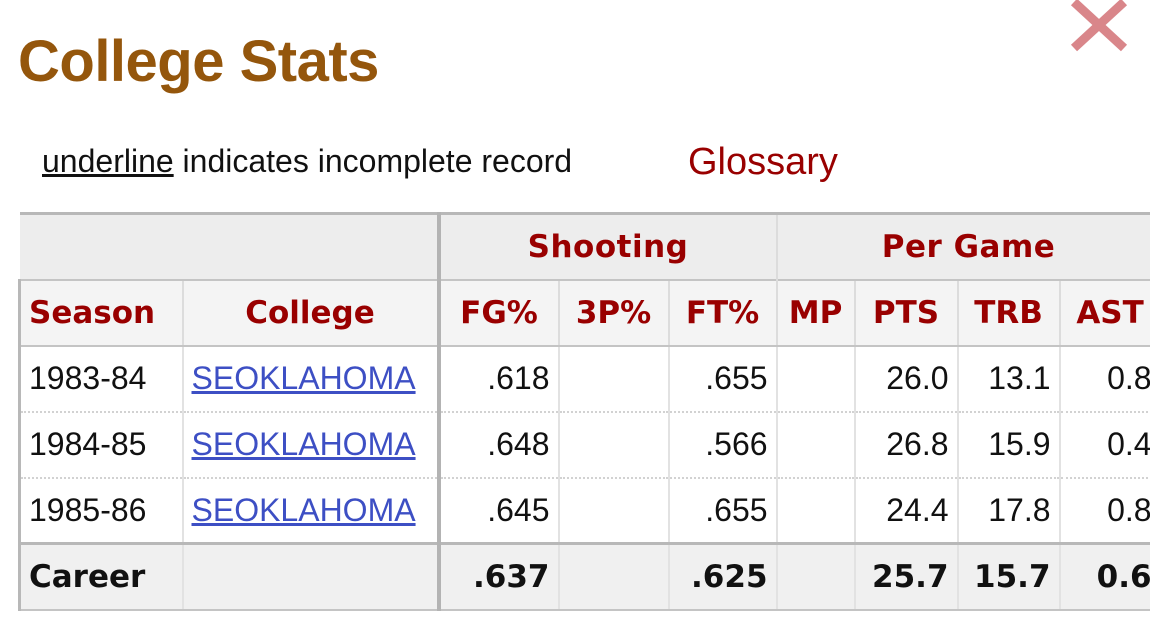  Describe the element at coordinates (722, 445) in the screenshot. I see `cell-ft-pct: .566` at that location.